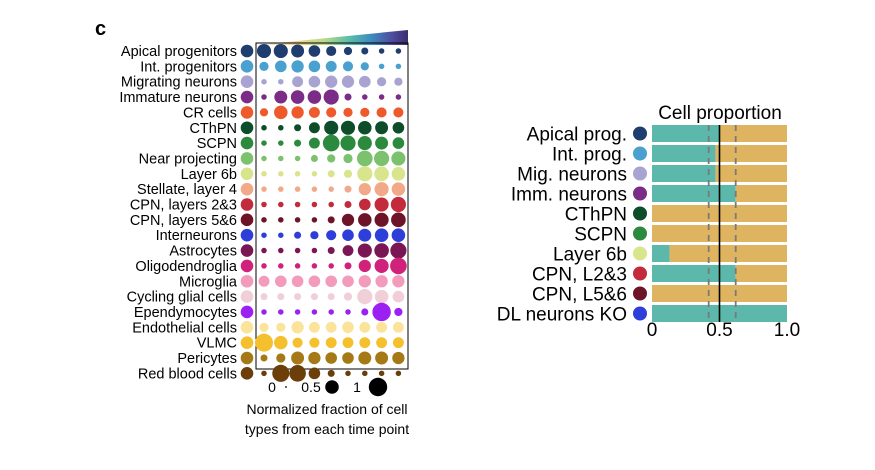  Describe the element at coordinates (577, 135) in the screenshot. I see `bar-category-label: Apical prog.` at that location.